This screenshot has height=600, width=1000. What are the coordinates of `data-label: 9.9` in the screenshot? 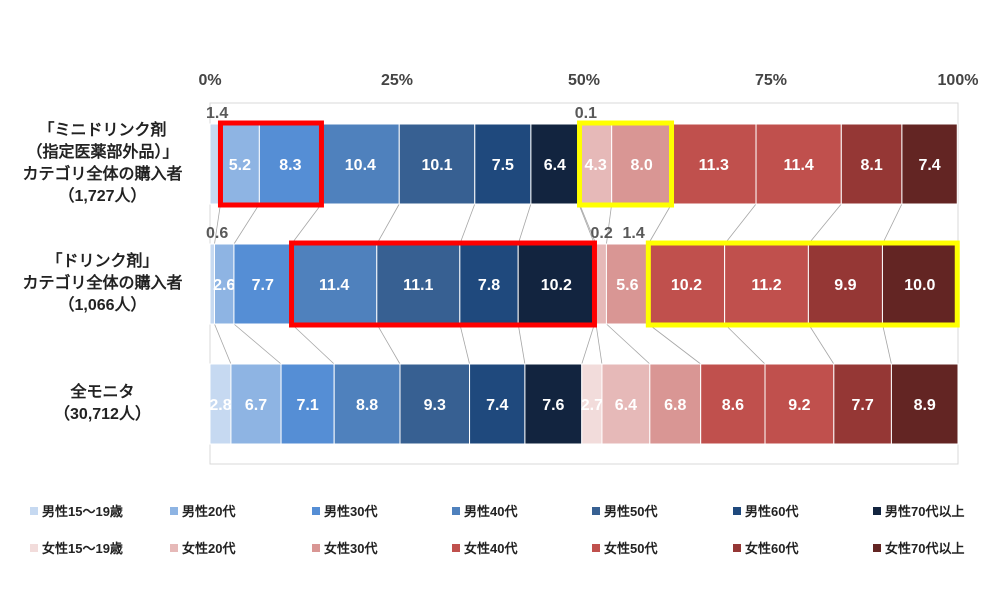 It's located at (845, 285).